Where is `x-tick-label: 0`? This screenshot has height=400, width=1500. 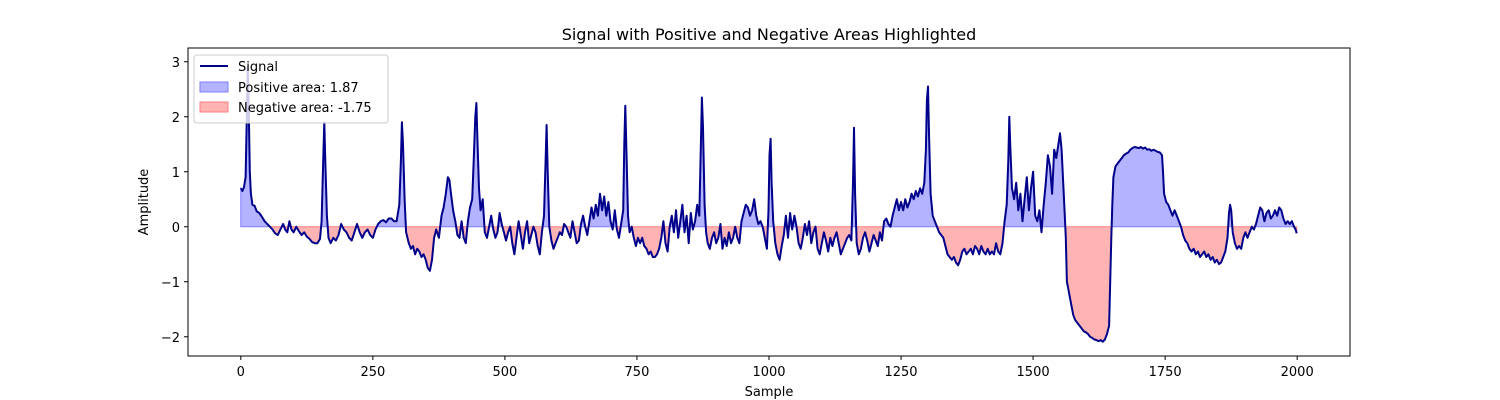
x-tick-label: 0 is located at coordinates (241, 372).